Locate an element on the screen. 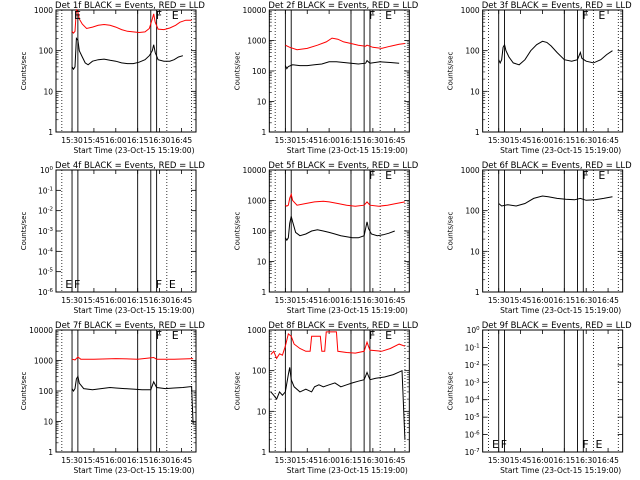  panel-title: Det 4f BLACK = Events, RED = LLD is located at coordinates (130, 166).